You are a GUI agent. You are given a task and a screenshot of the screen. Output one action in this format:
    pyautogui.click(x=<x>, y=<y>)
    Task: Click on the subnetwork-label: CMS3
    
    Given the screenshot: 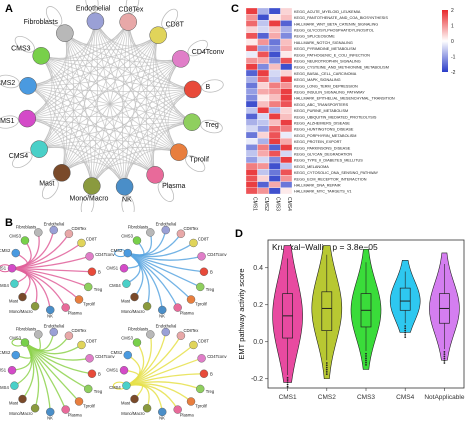 What is the action you would take?
    pyautogui.click(x=15, y=236)
    